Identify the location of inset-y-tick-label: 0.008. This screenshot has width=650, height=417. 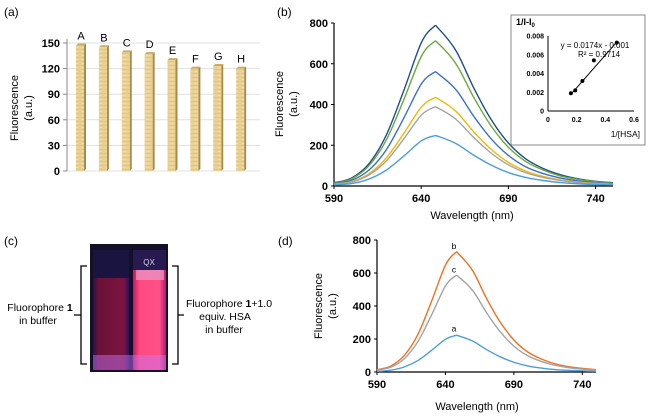
(535, 37).